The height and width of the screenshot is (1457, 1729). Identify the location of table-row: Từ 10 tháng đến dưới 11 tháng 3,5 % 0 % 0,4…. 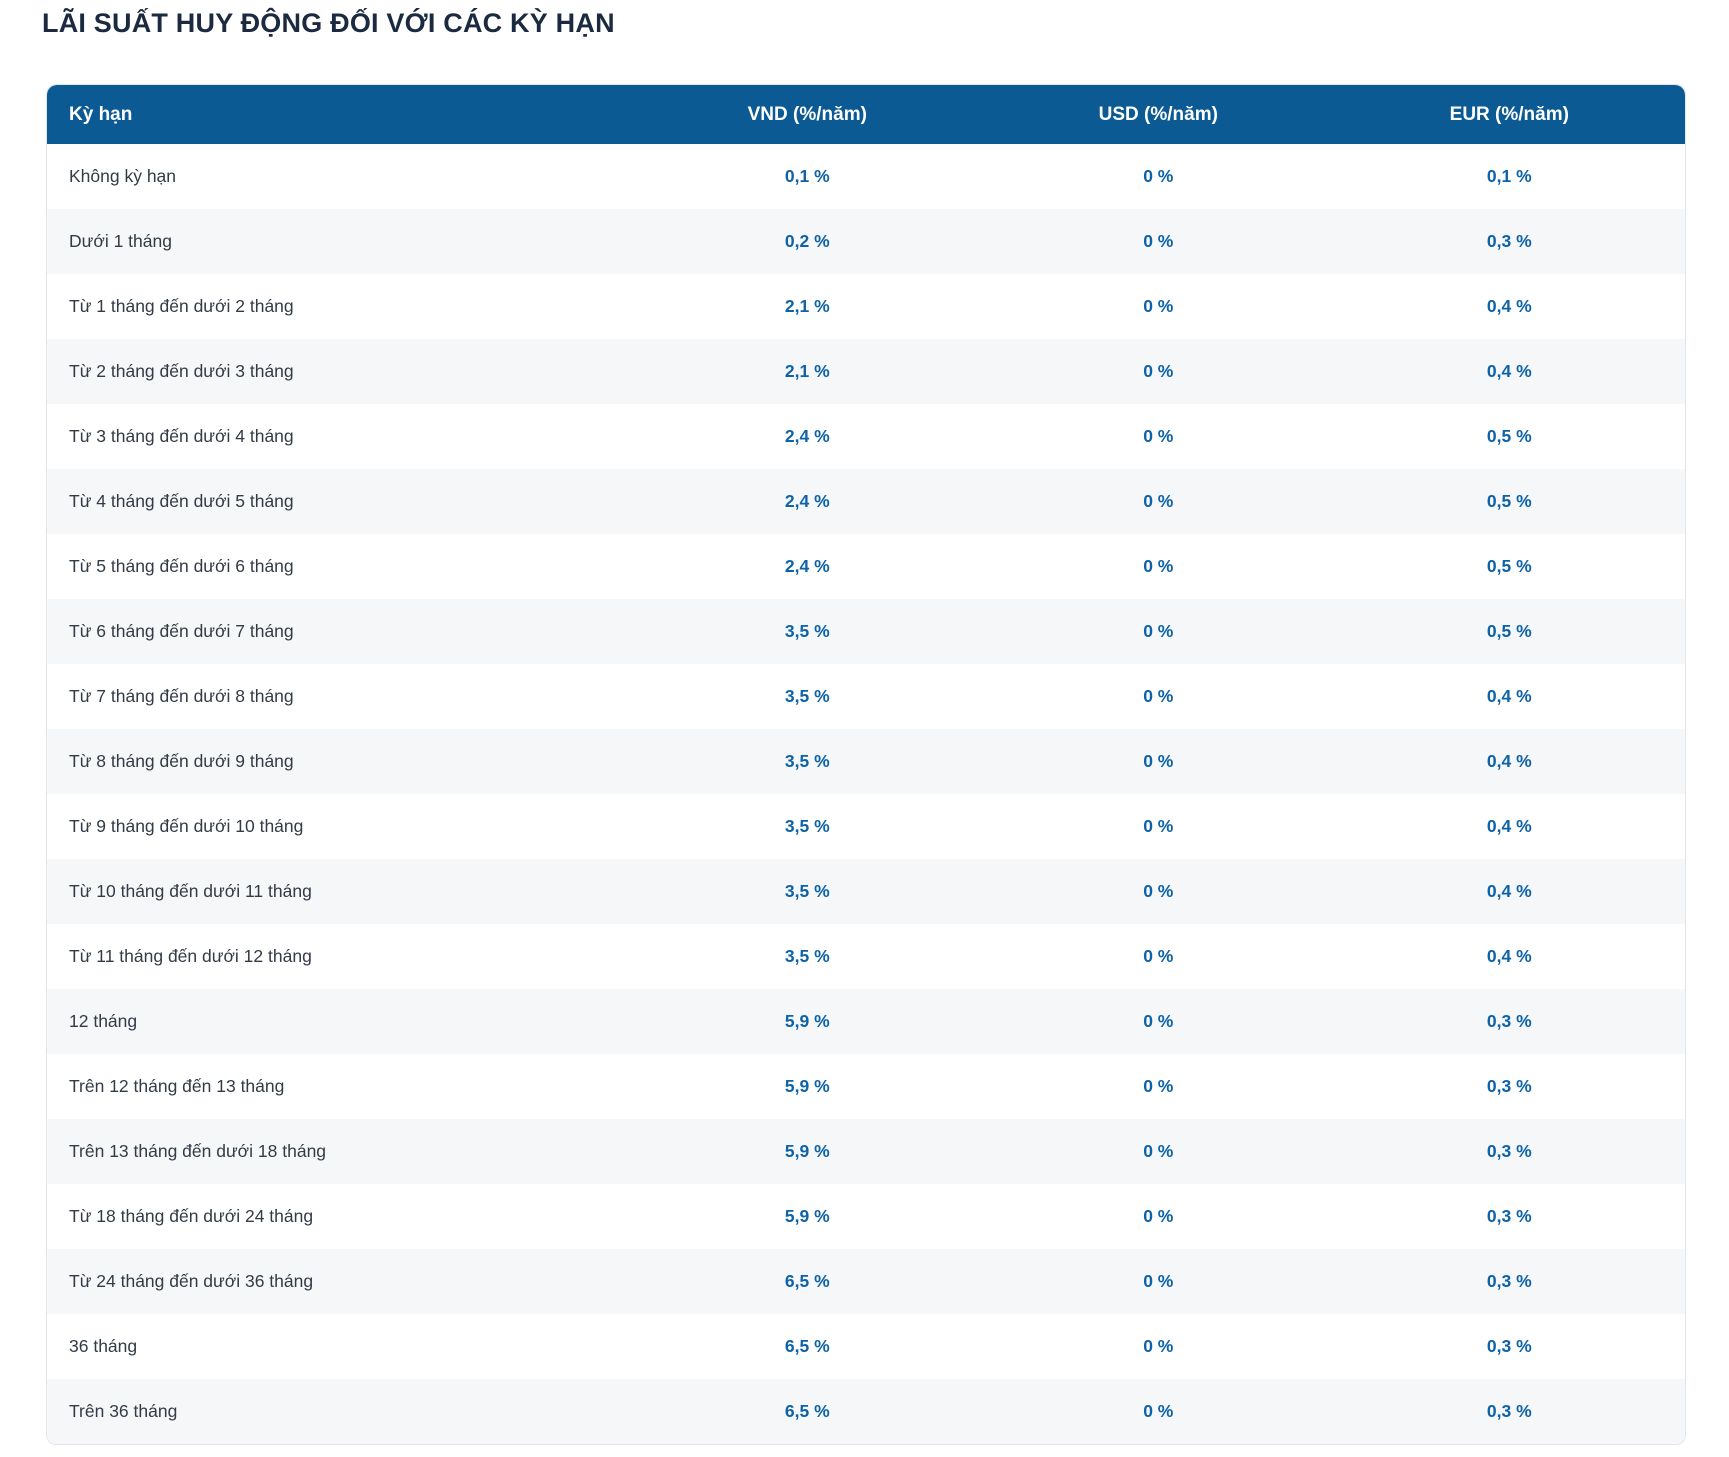
(866, 891).